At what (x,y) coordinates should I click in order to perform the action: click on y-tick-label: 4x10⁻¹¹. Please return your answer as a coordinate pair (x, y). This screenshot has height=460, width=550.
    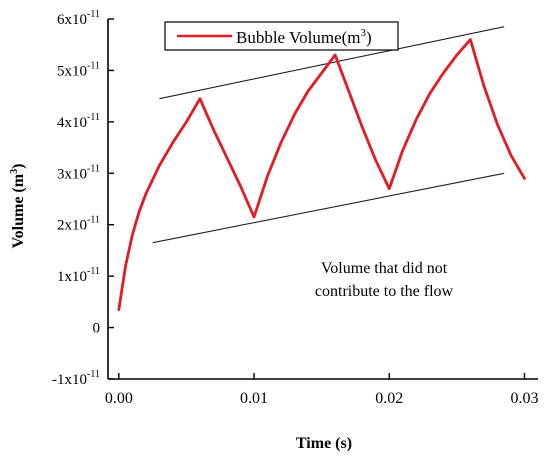
    Looking at the image, I should click on (78, 121).